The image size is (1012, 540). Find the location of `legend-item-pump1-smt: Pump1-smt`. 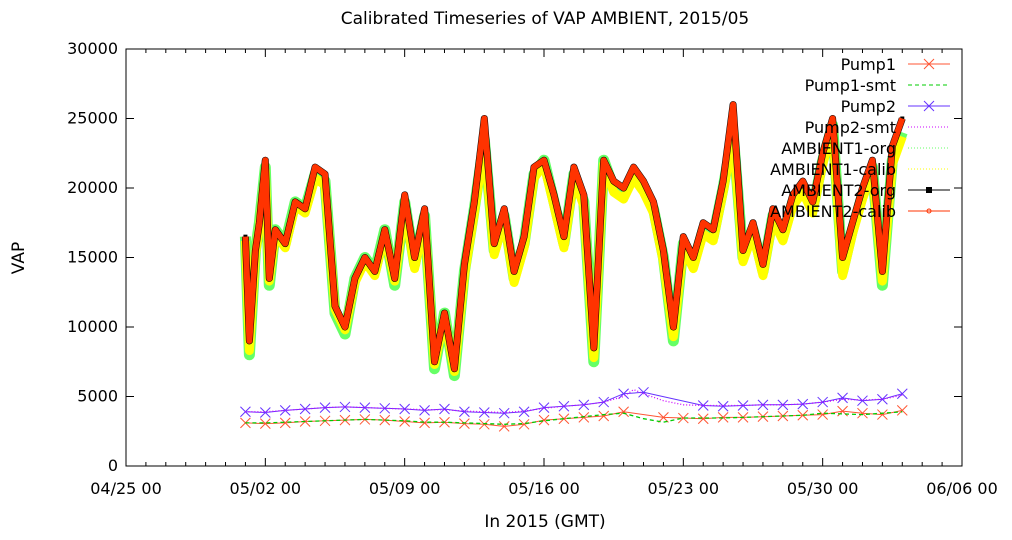

legend-item-pump1-smt: Pump1-smt is located at coordinates (877, 85).